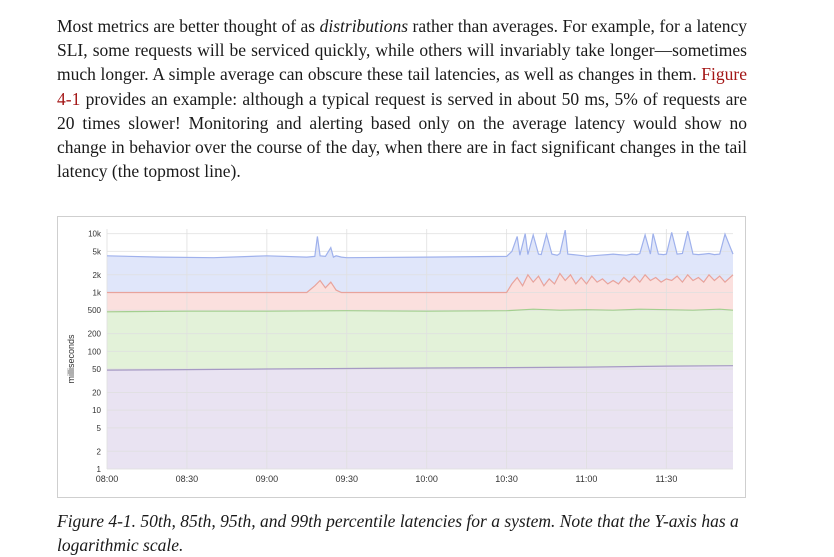 The height and width of the screenshot is (557, 834). Describe the element at coordinates (99, 469) in the screenshot. I see `y-tick-label: 1` at that location.